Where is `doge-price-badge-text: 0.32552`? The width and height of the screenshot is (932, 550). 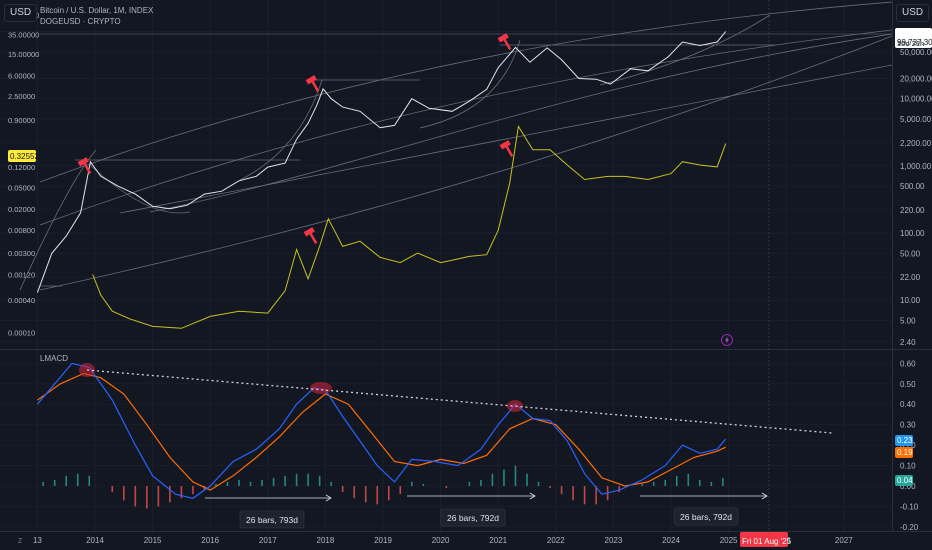
doge-price-badge-text: 0.32552 is located at coordinates (24, 156).